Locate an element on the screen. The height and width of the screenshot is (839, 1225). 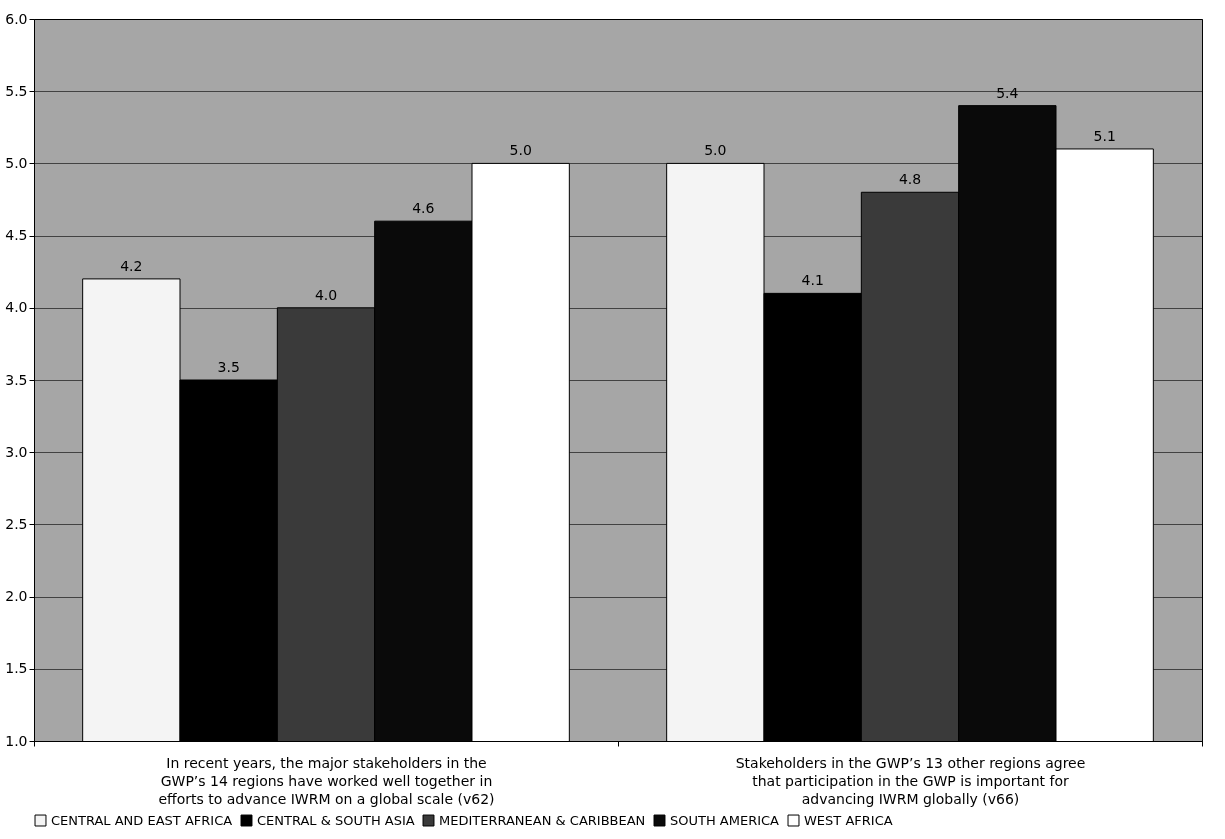
y-tick-label: 3.5 is located at coordinates (16, 379).